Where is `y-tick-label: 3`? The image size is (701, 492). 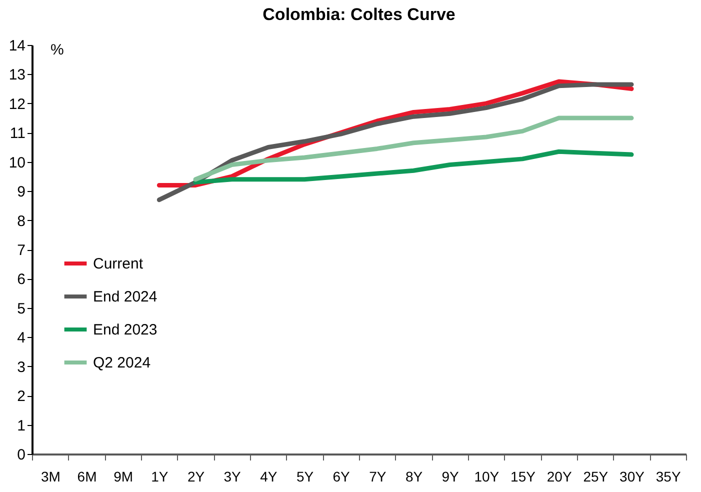
y-tick-label: 3 is located at coordinates (21, 367).